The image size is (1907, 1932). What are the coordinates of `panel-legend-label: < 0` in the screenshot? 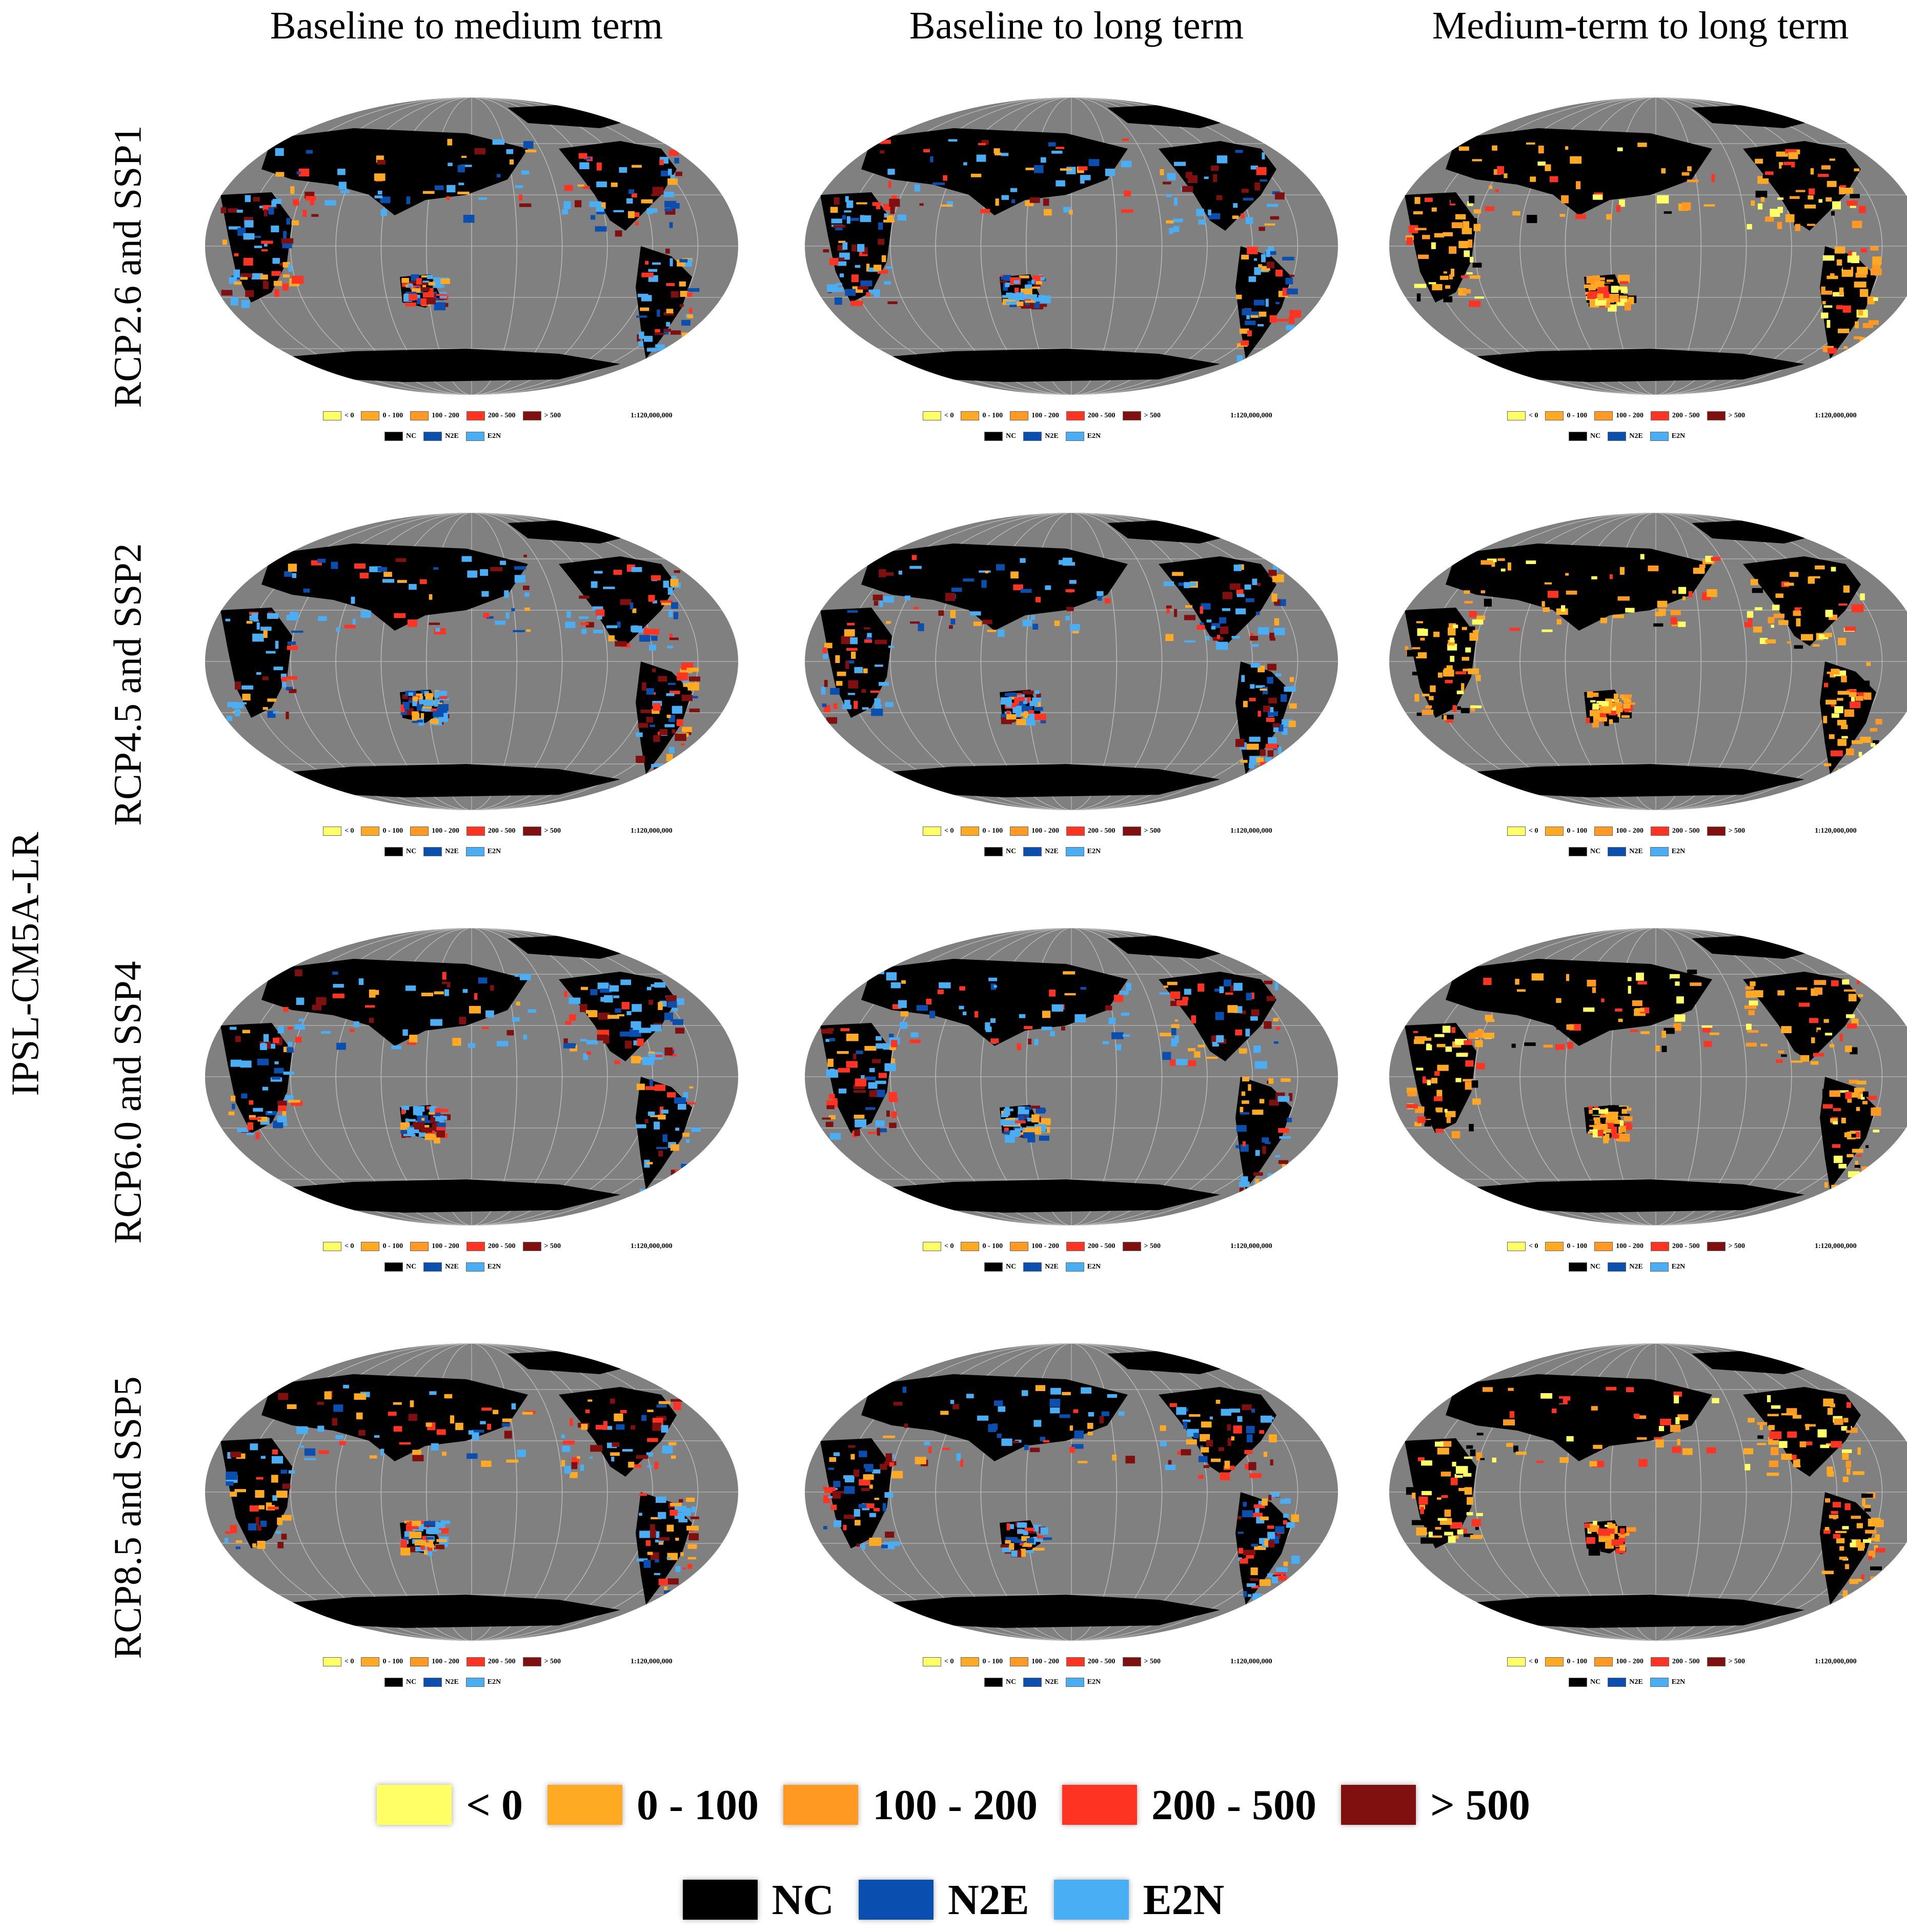 It's located at (949, 1661).